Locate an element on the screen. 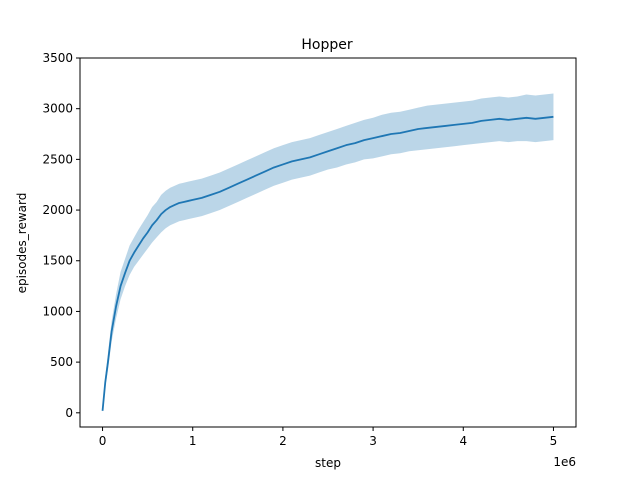  x-axis-label: step is located at coordinates (328, 463).